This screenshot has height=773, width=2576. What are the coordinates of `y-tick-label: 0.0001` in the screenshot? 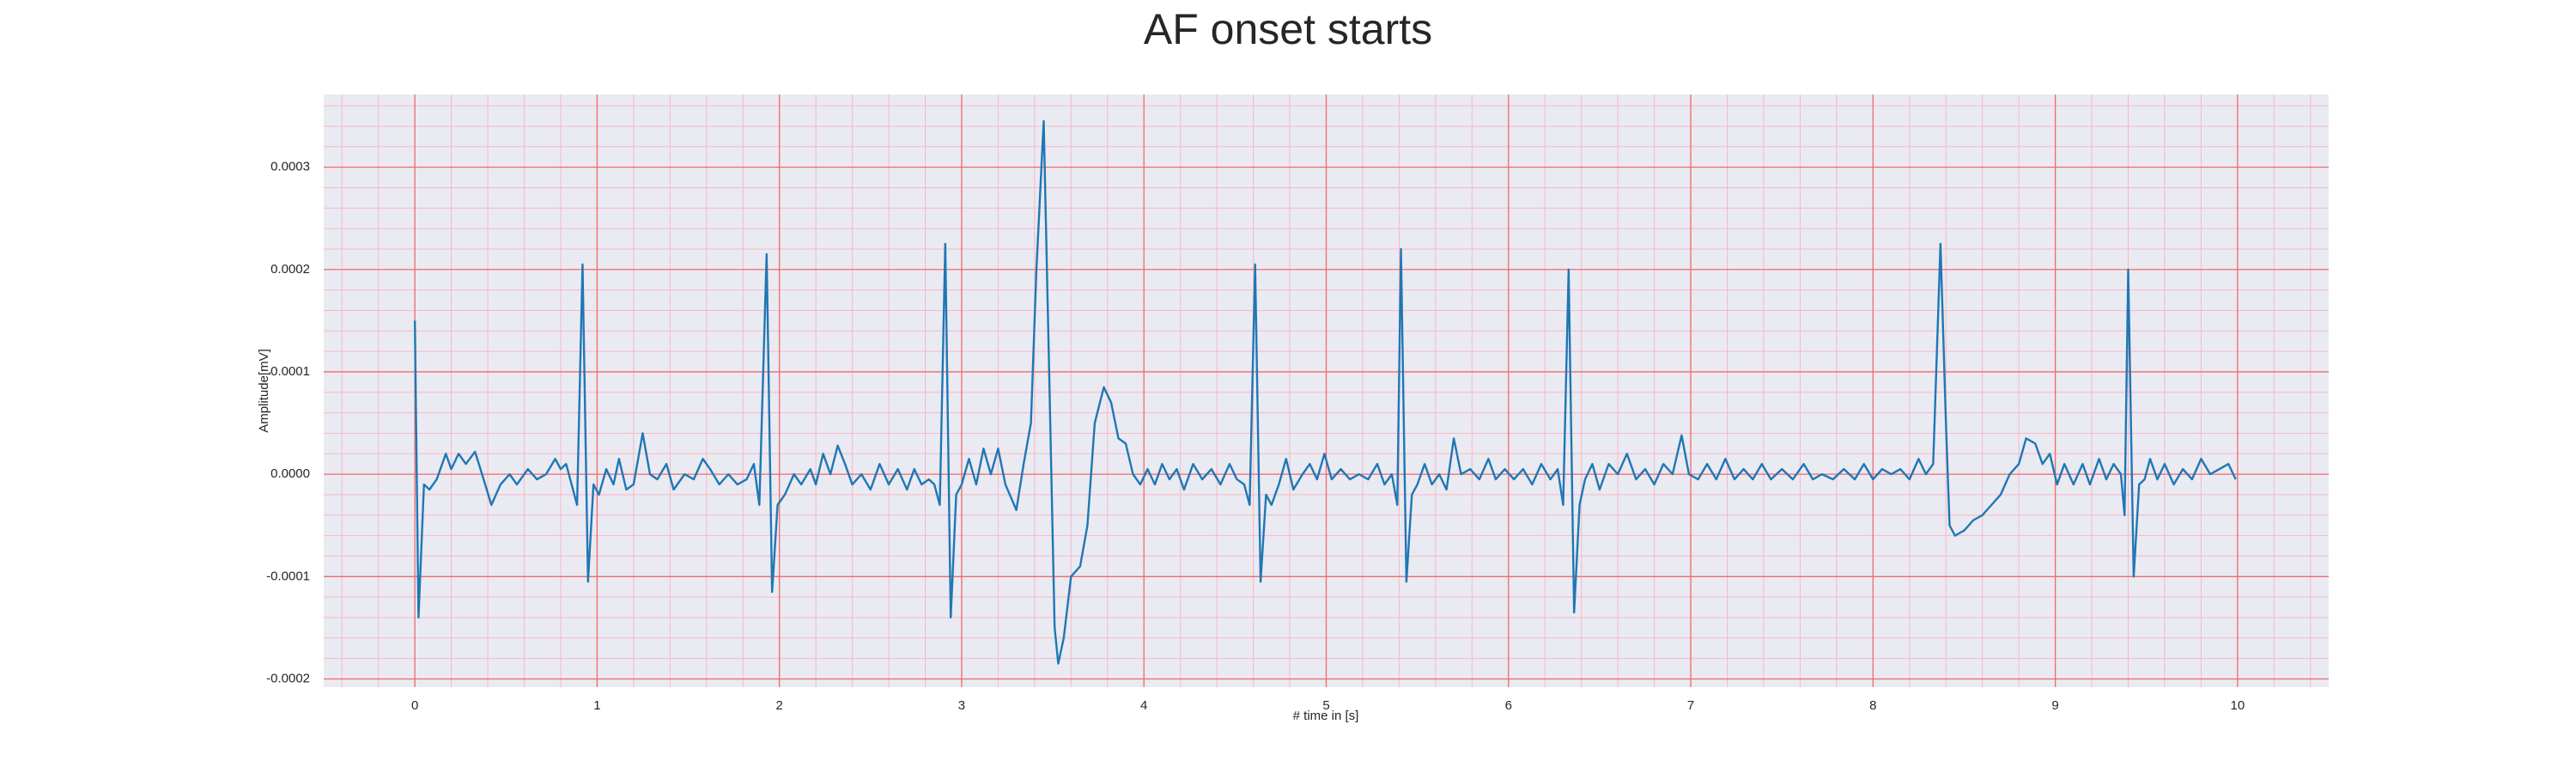 It's located at (290, 371).